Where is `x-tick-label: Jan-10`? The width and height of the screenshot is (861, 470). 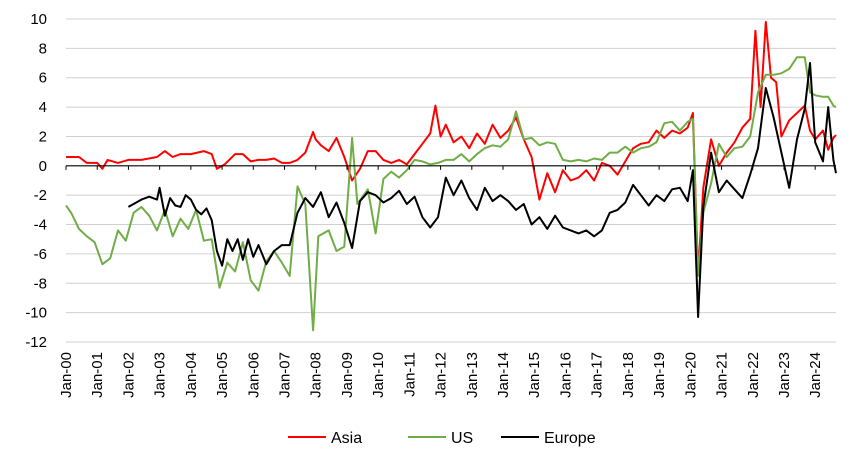 x-tick-label: Jan-10 is located at coordinates (378, 375).